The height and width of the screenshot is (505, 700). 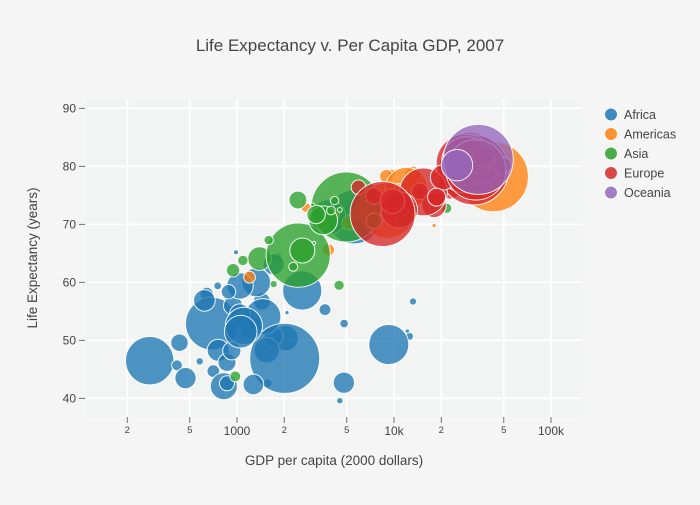 What do you see at coordinates (413, 301) in the screenshot?
I see `bubble-gabon` at bounding box center [413, 301].